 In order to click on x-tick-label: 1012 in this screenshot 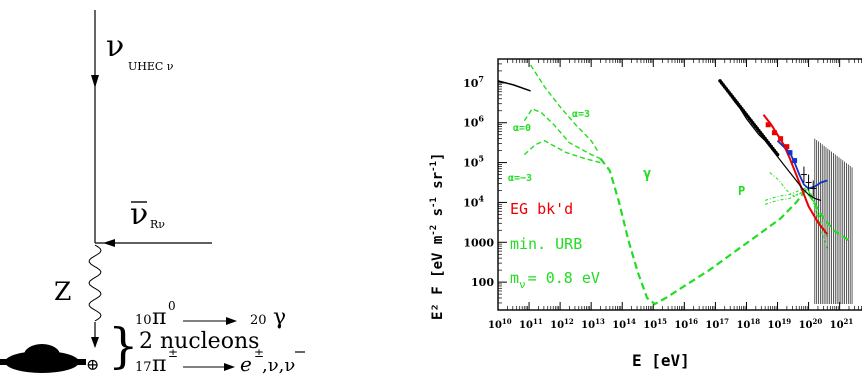, I will do `click(562, 324)`.